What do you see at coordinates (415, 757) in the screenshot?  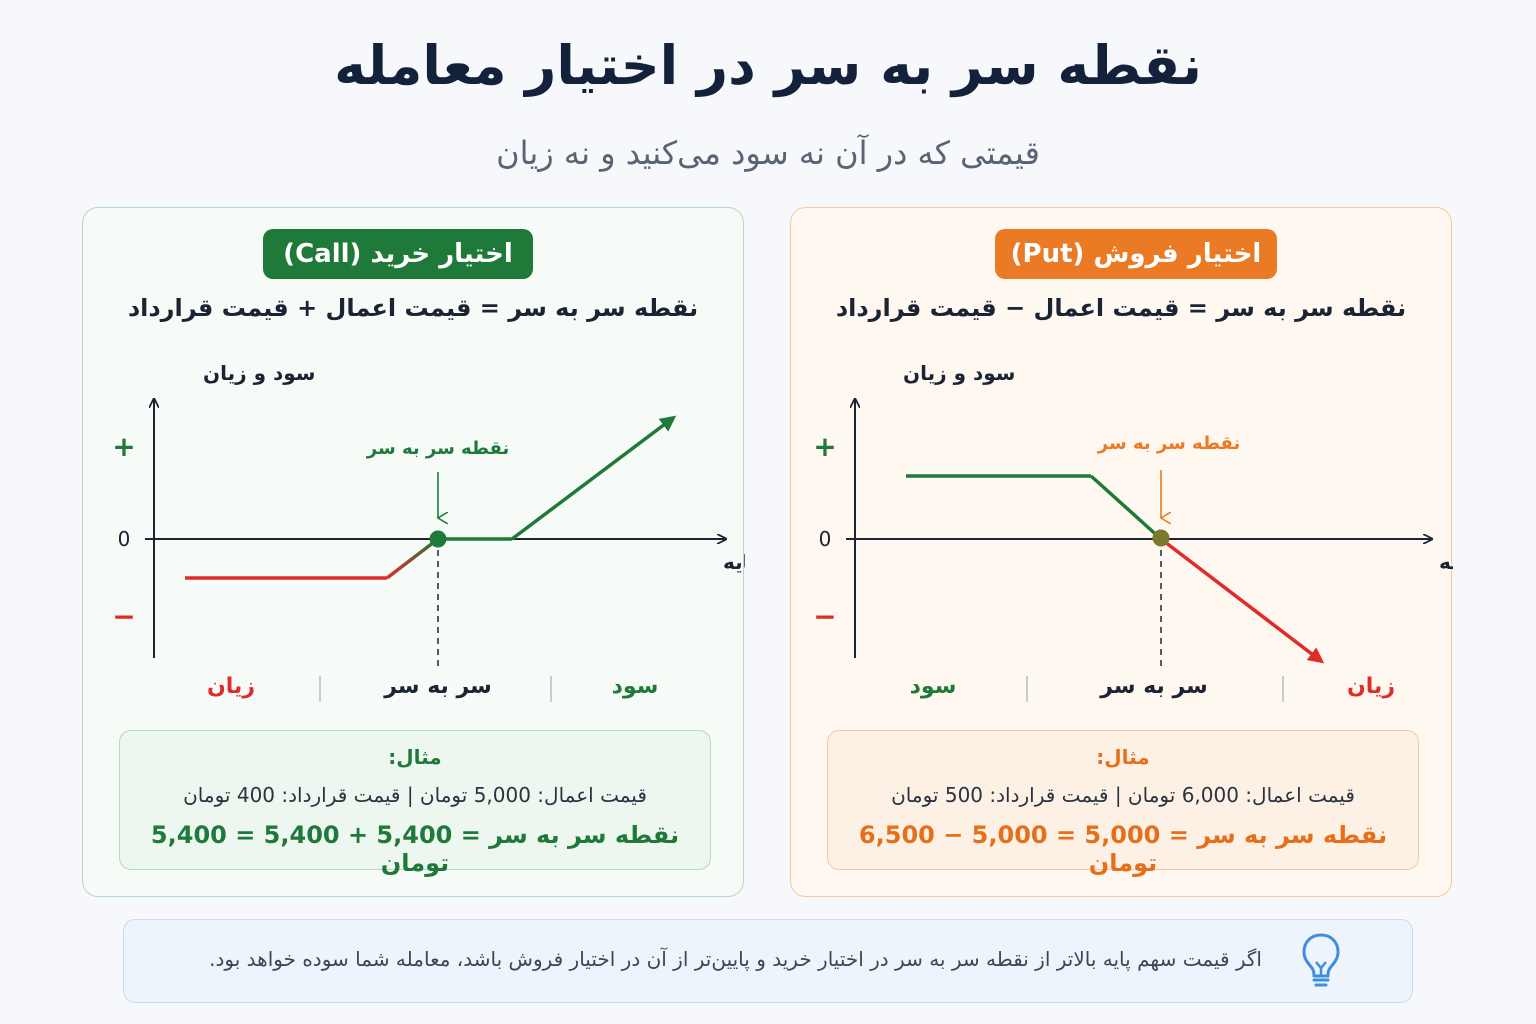 I see `call-example-title: مثال:` at bounding box center [415, 757].